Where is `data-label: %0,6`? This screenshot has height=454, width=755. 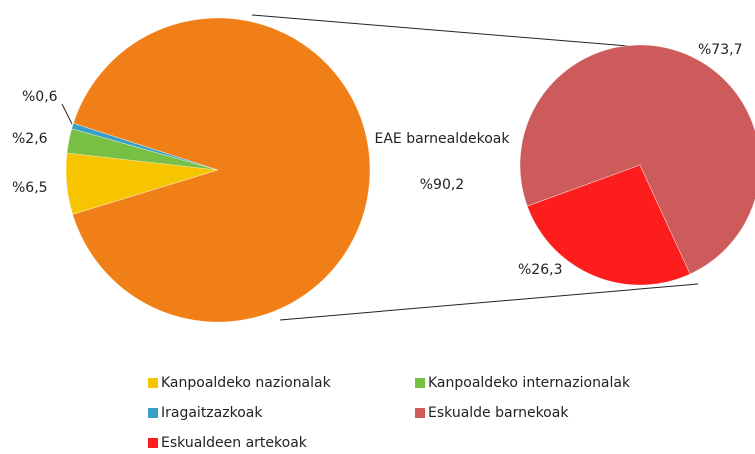 data-label: %0,6 is located at coordinates (40, 97).